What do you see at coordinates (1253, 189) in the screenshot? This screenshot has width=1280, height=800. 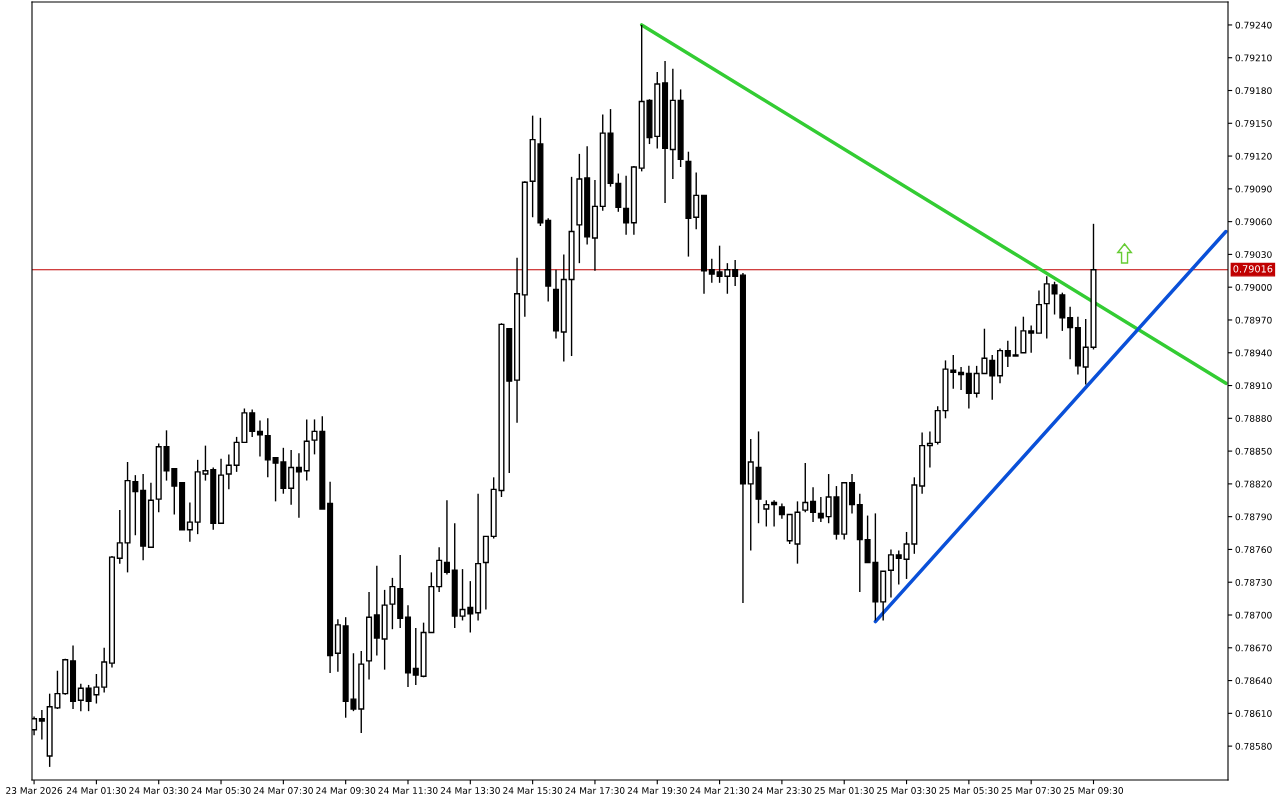 I see `y-tick-label: 0.79090` at bounding box center [1253, 189].